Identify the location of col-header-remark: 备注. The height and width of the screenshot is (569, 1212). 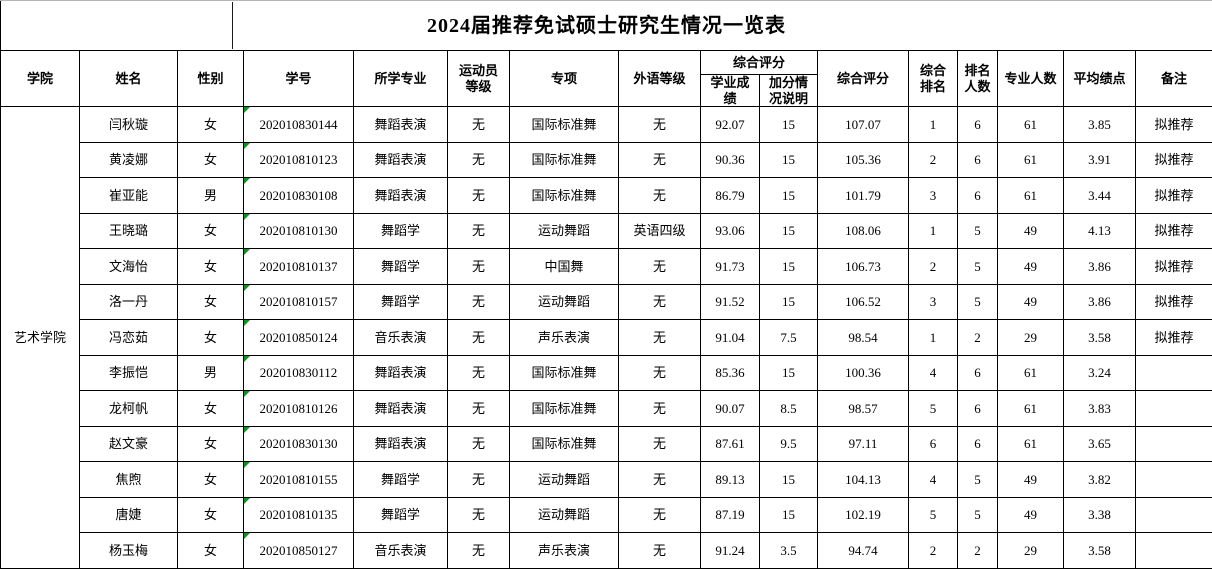
(1174, 79).